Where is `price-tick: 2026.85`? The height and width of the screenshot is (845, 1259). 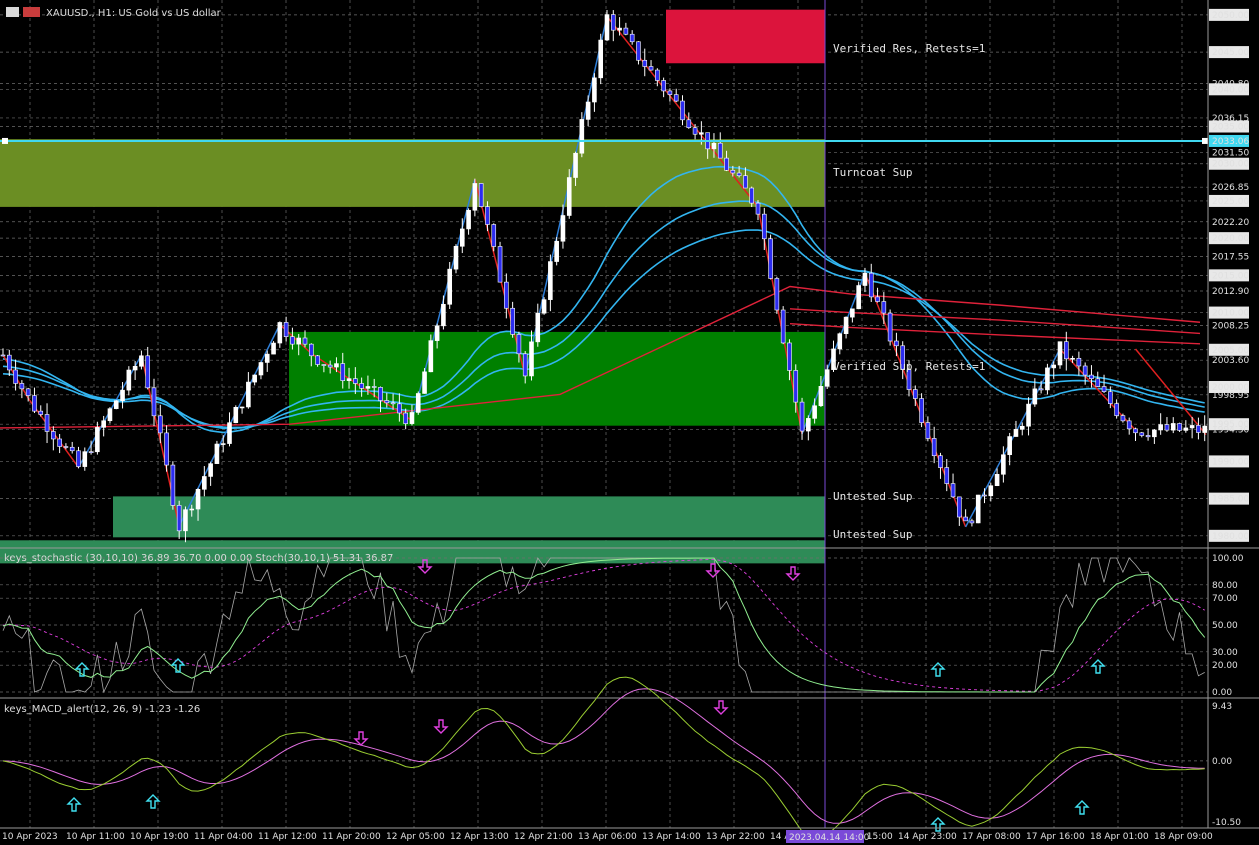 price-tick: 2026.85 is located at coordinates (1230, 188).